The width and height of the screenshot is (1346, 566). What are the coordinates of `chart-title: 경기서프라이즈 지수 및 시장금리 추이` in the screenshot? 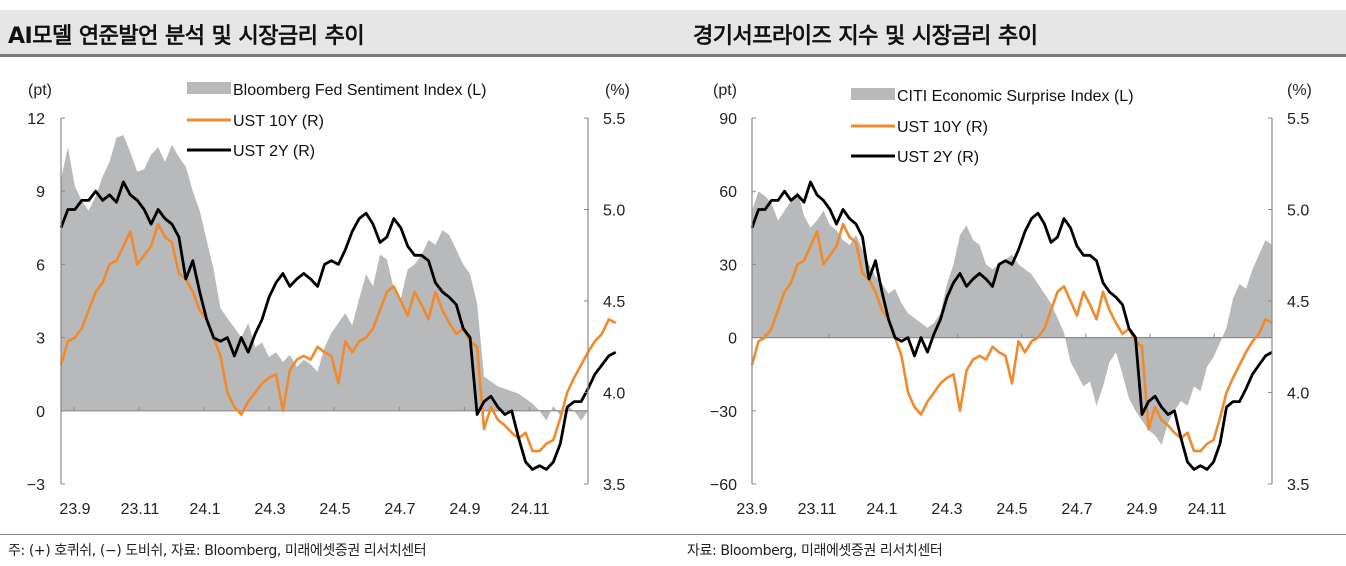 It's located at (865, 36).